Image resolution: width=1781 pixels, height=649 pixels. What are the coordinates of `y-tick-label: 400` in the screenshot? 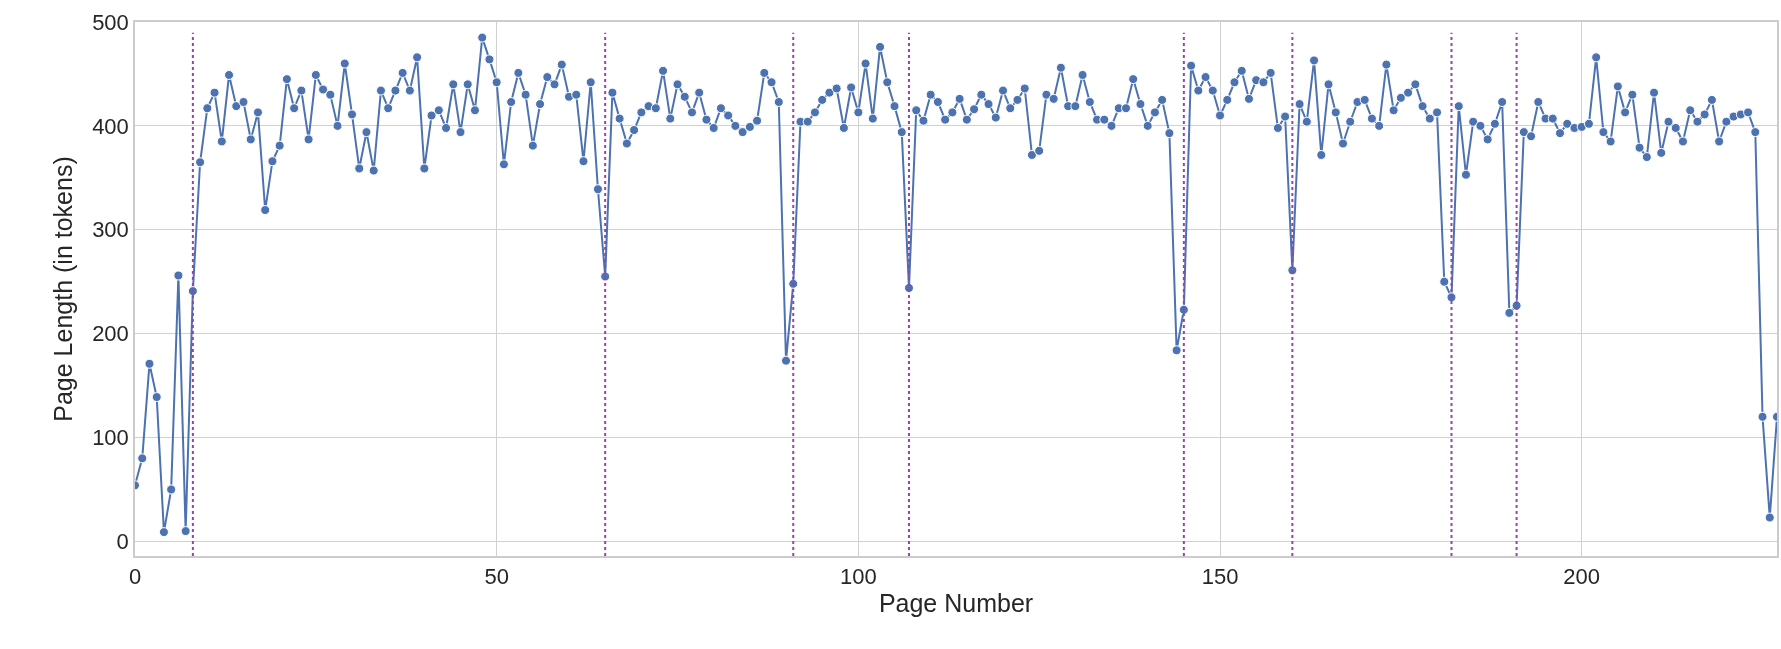 It's located at (110, 126).